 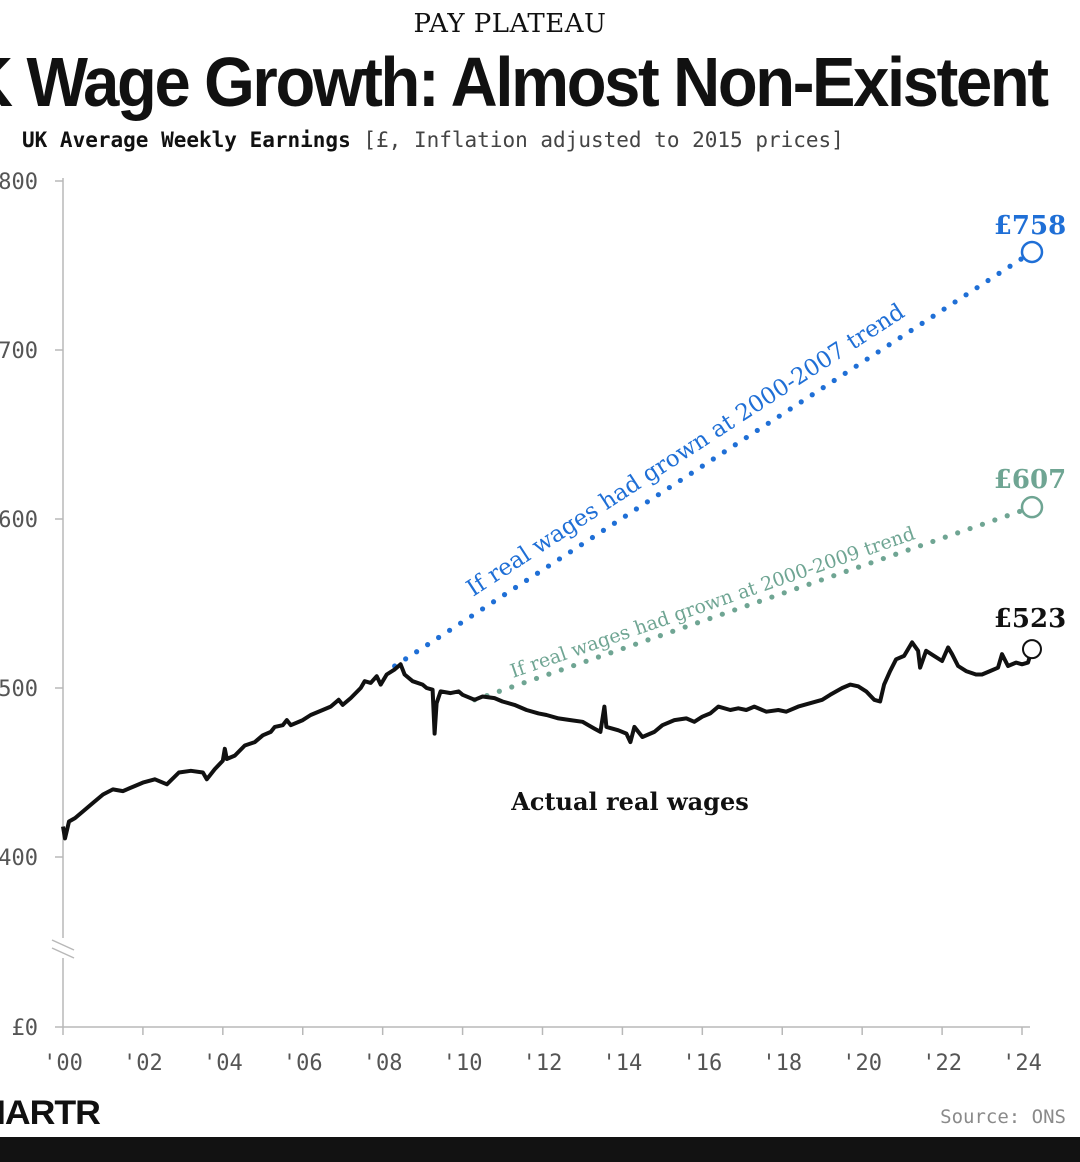 I want to click on x-tick-label: '10, so click(x=463, y=1063).